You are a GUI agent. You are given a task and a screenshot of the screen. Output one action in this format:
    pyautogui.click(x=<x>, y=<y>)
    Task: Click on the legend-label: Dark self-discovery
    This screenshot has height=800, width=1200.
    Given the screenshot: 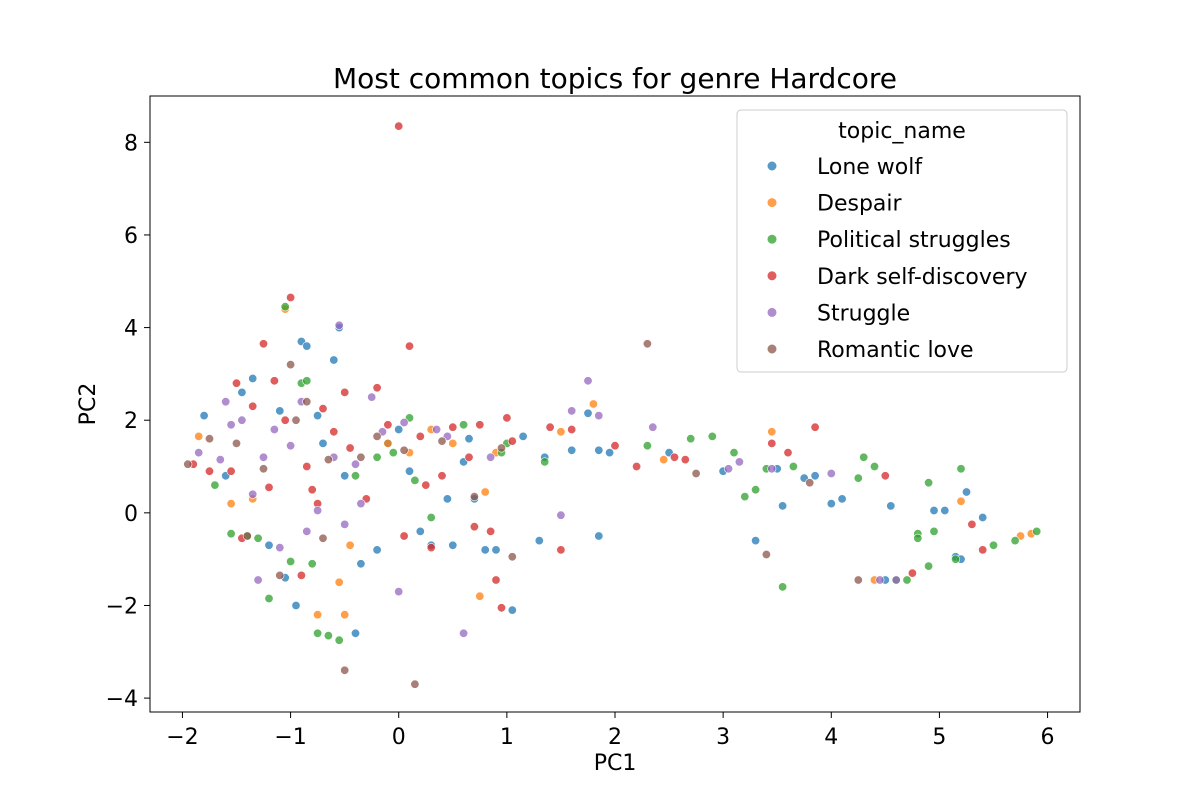 What is the action you would take?
    pyautogui.click(x=922, y=277)
    